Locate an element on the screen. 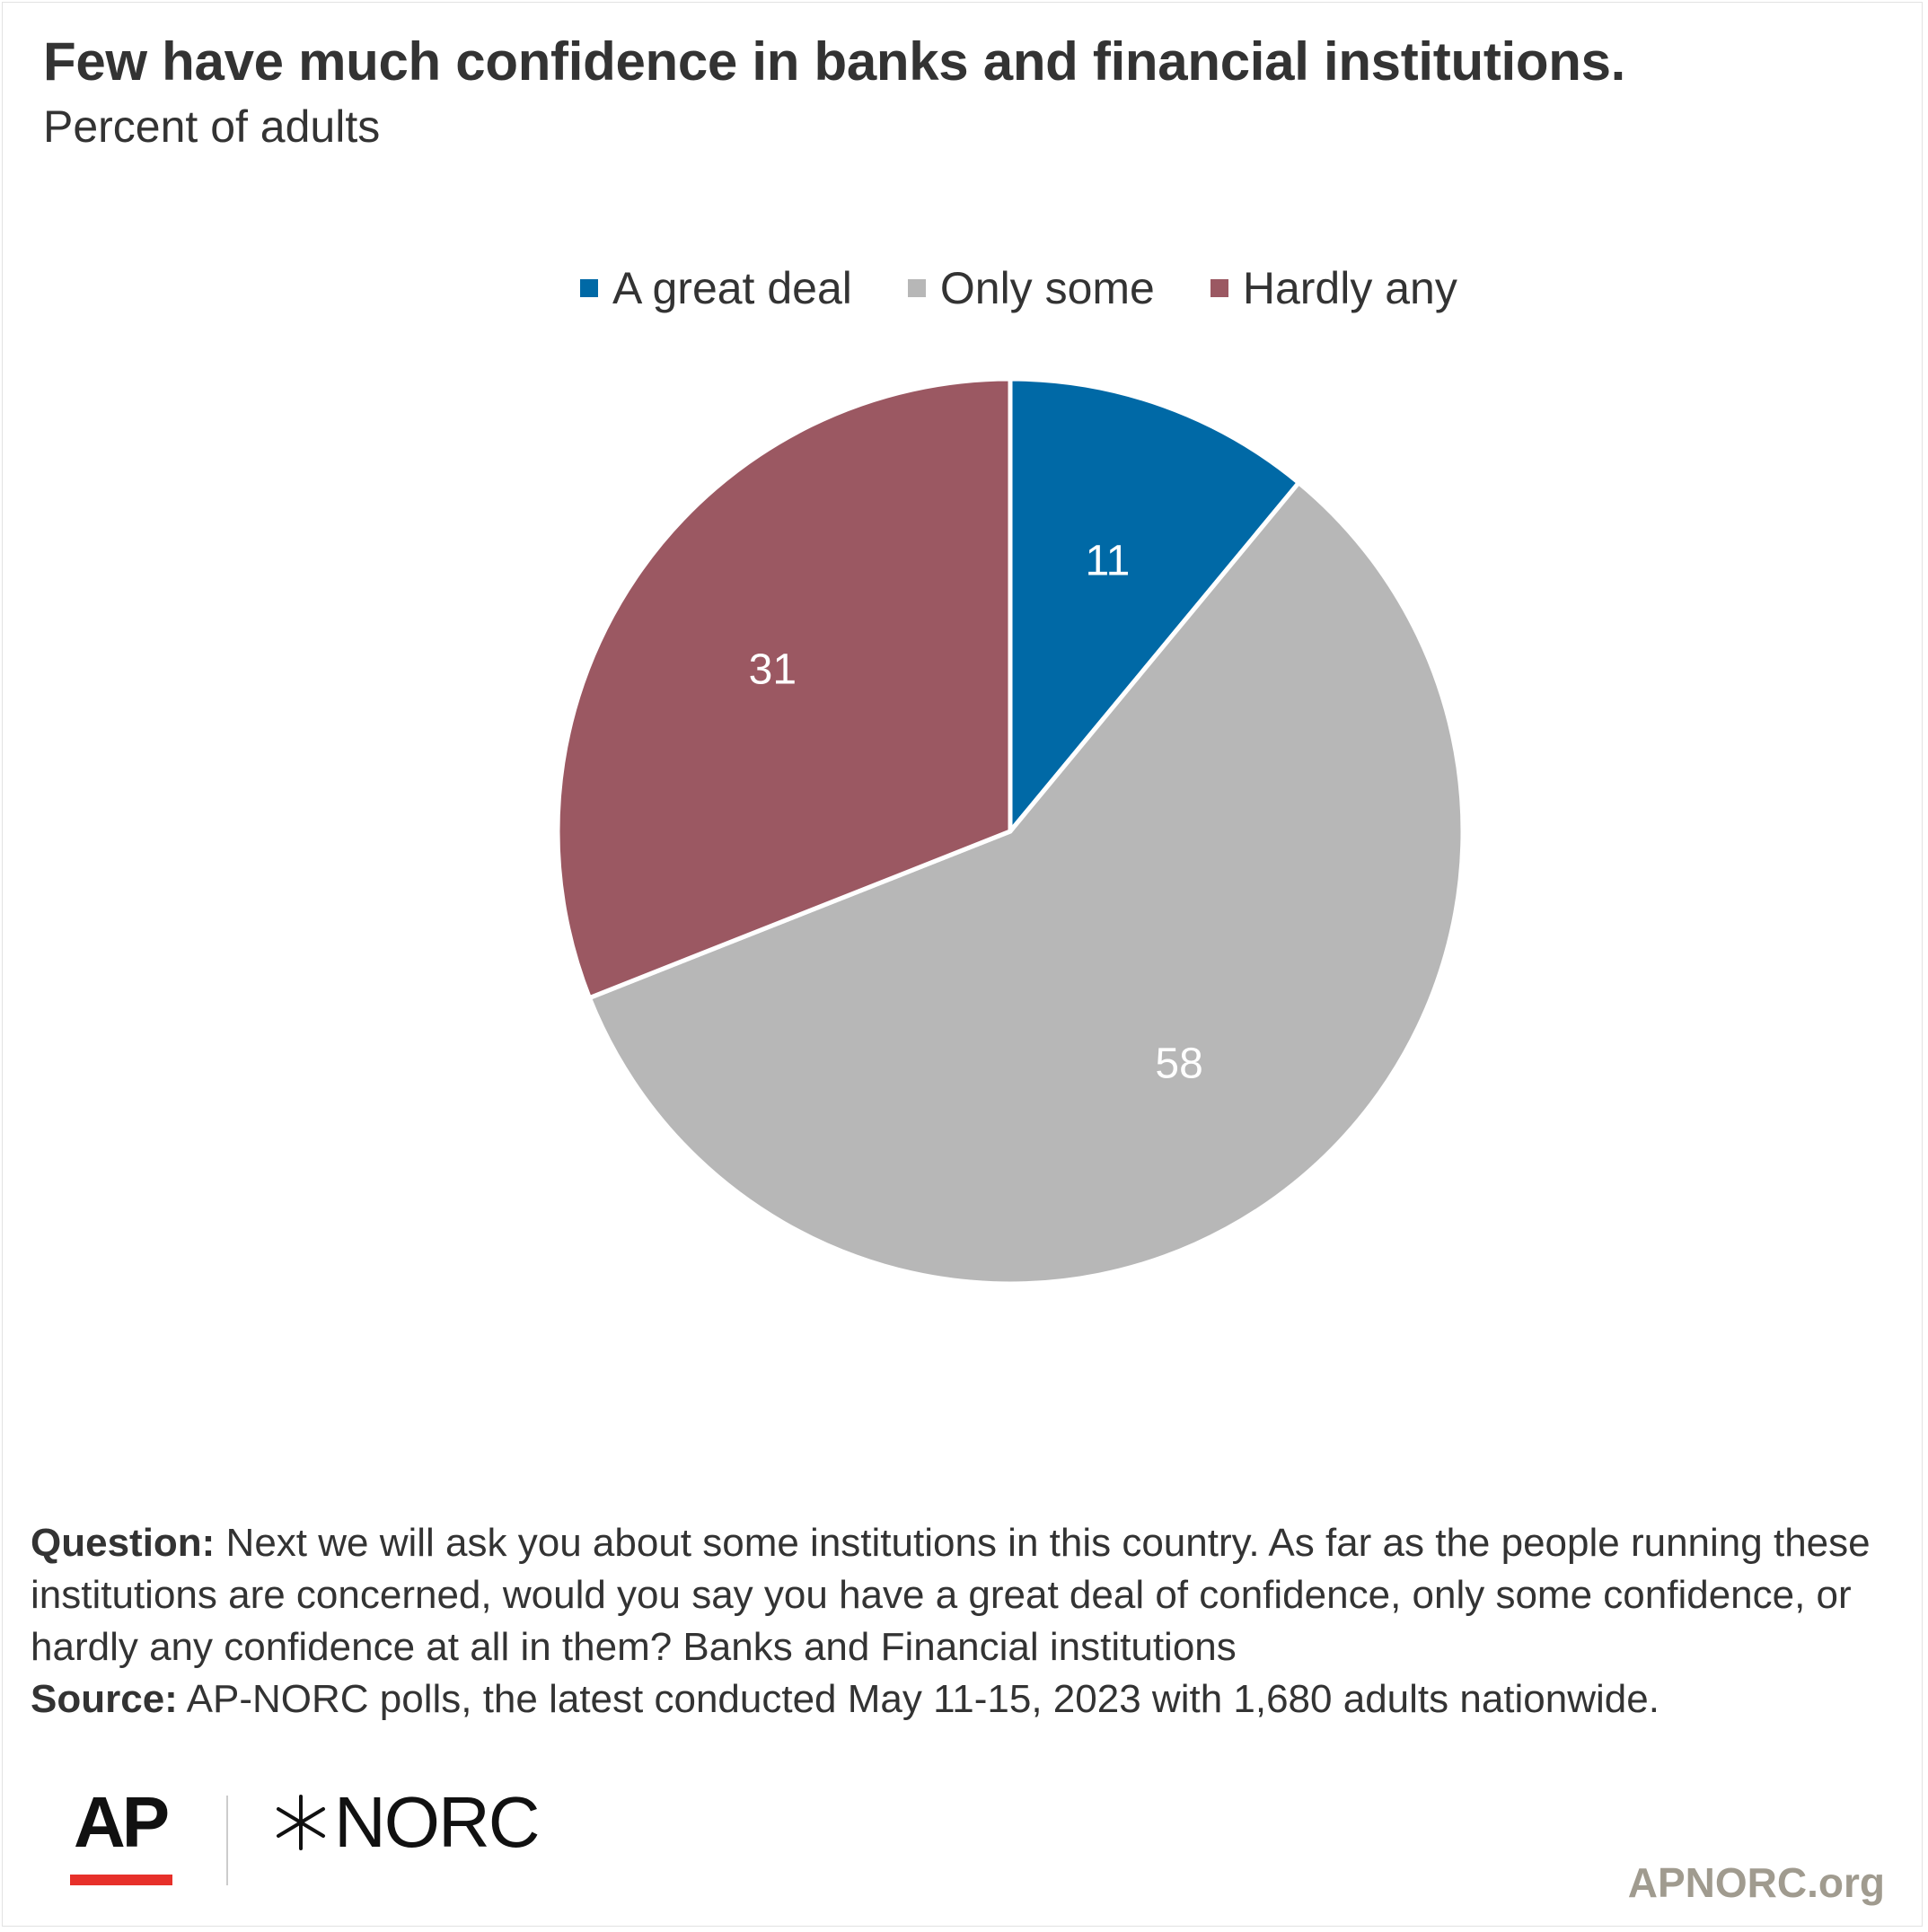 Image resolution: width=1928 pixels, height=1932 pixels. pie-slice-value-only-some: 58 is located at coordinates (1178, 1063).